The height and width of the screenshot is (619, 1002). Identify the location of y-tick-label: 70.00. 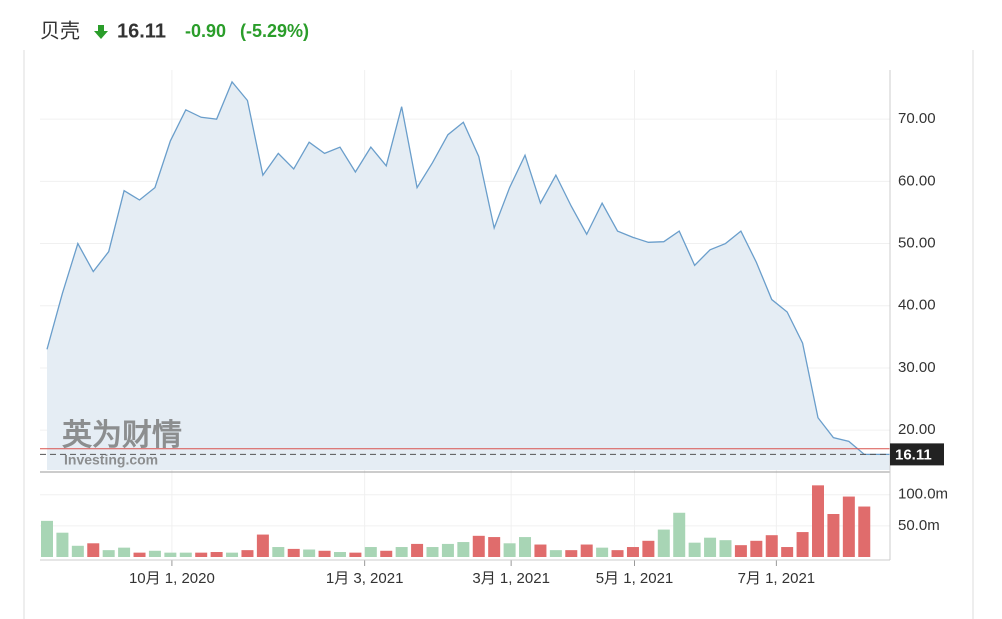
(917, 118).